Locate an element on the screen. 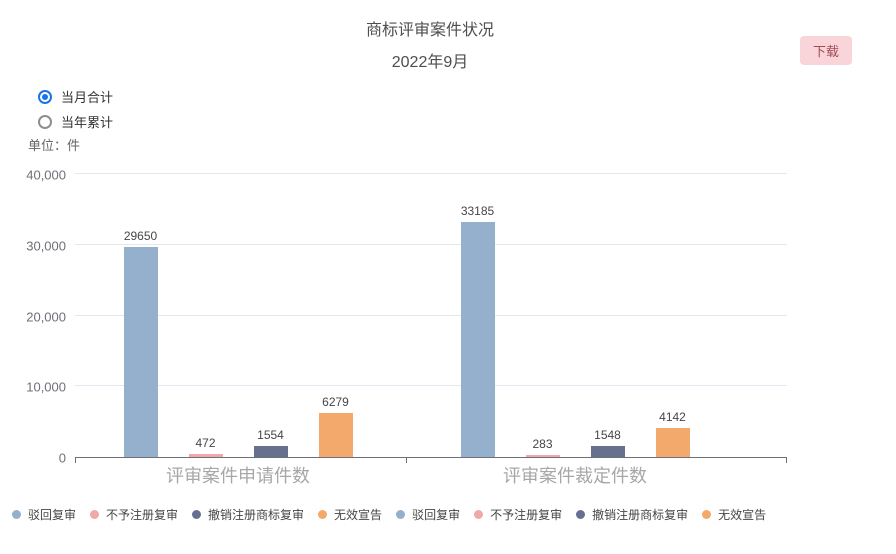 The width and height of the screenshot is (896, 554). radio-option-0: 当月合计 is located at coordinates (75, 96).